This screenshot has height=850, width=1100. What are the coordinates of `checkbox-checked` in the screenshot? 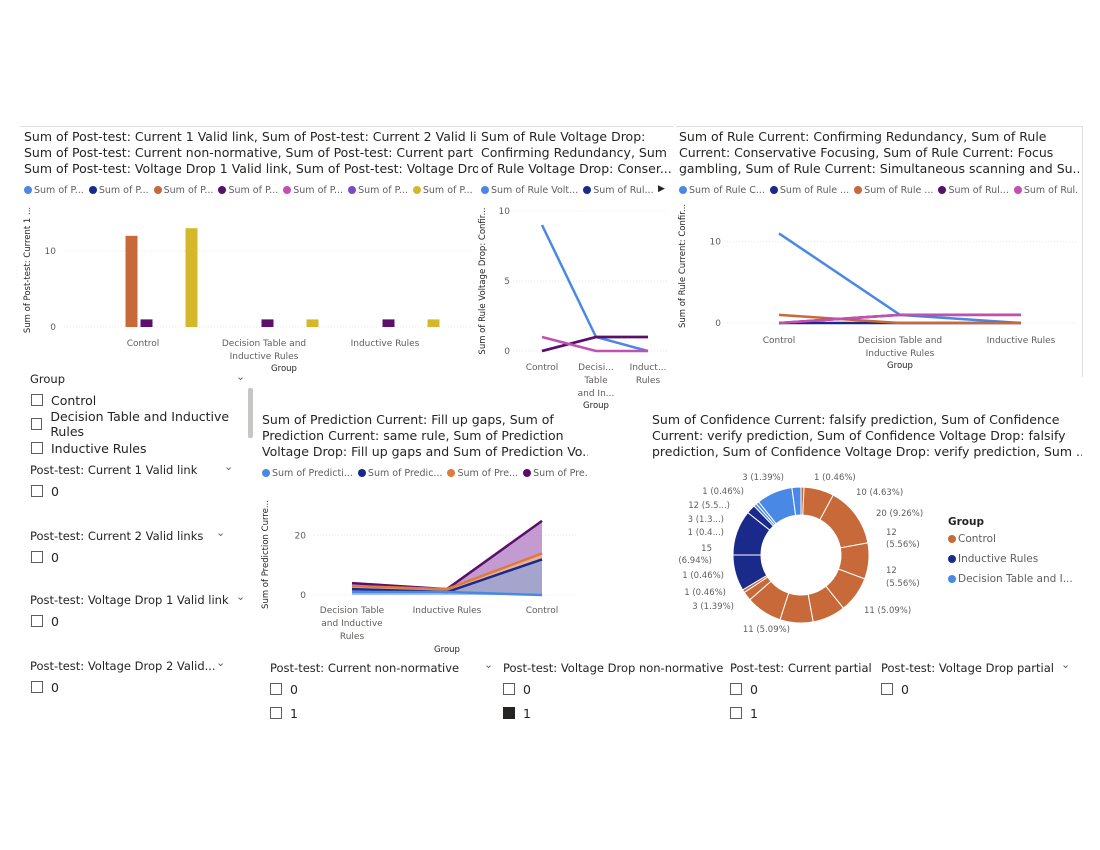 It's located at (509, 713).